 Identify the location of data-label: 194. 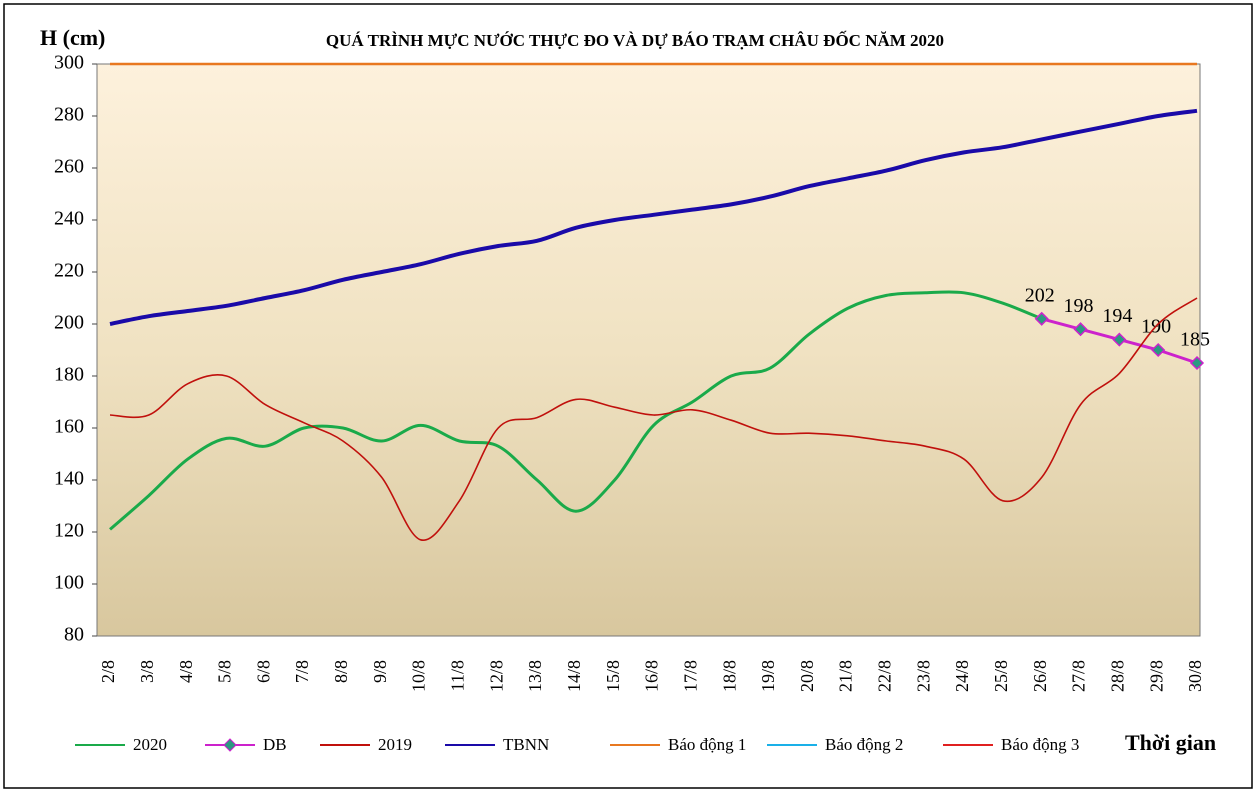
(1117, 316).